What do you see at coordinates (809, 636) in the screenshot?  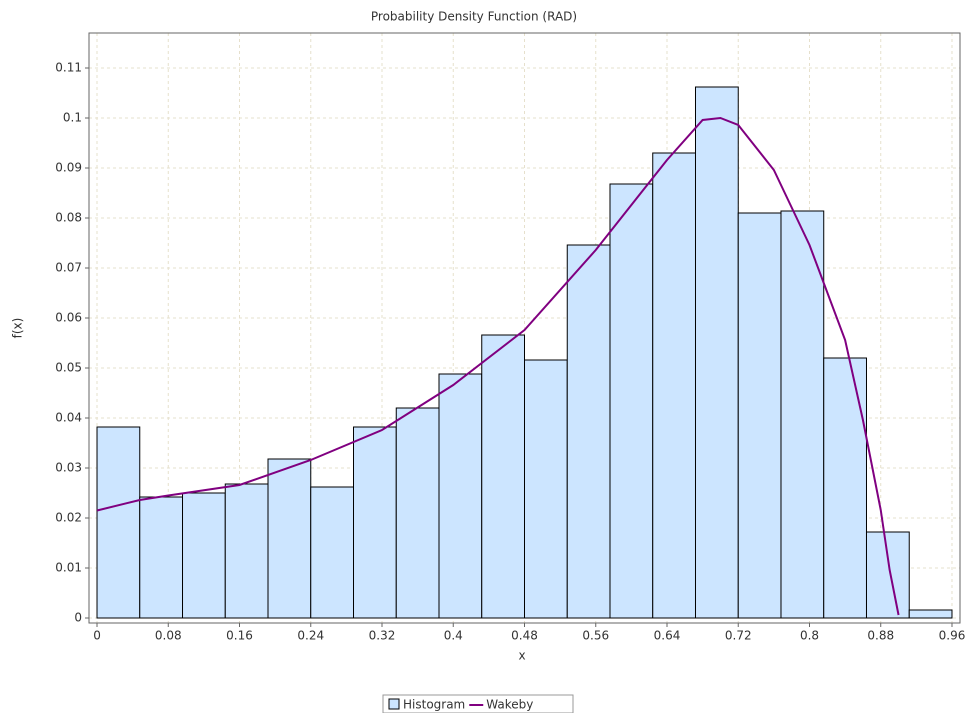 I see `x-tick-label: 0.8` at bounding box center [809, 636].